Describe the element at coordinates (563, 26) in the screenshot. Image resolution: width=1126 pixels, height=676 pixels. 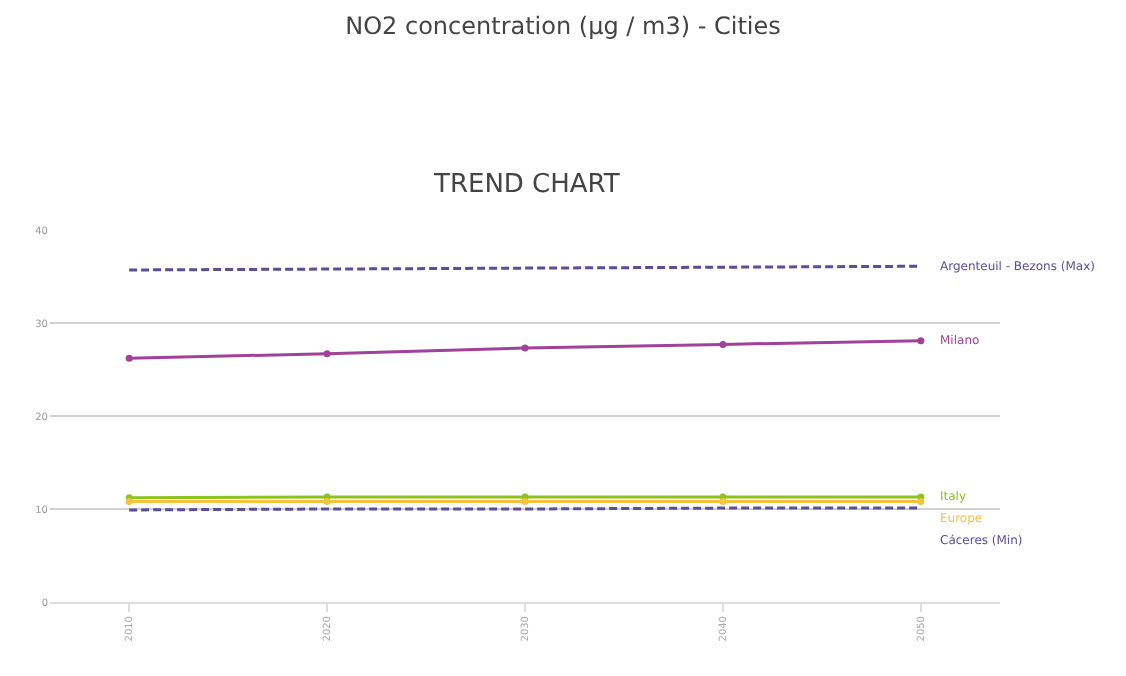
I see `chart-title: NO2 concentration (µg / m3) - Cities` at that location.